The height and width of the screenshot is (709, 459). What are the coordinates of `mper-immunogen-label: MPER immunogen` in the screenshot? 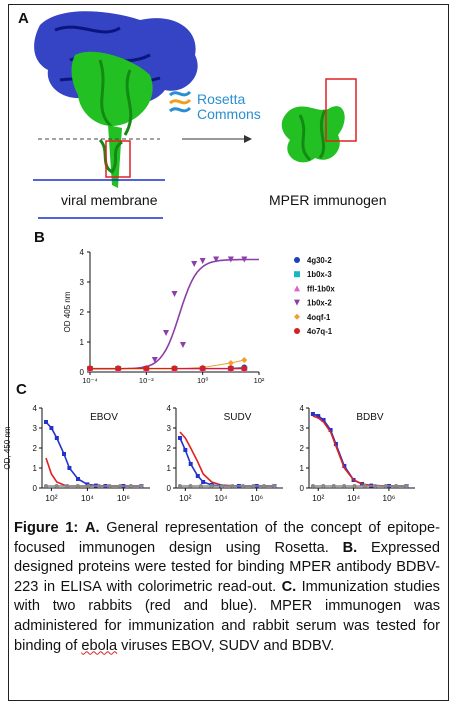 It's located at (328, 200).